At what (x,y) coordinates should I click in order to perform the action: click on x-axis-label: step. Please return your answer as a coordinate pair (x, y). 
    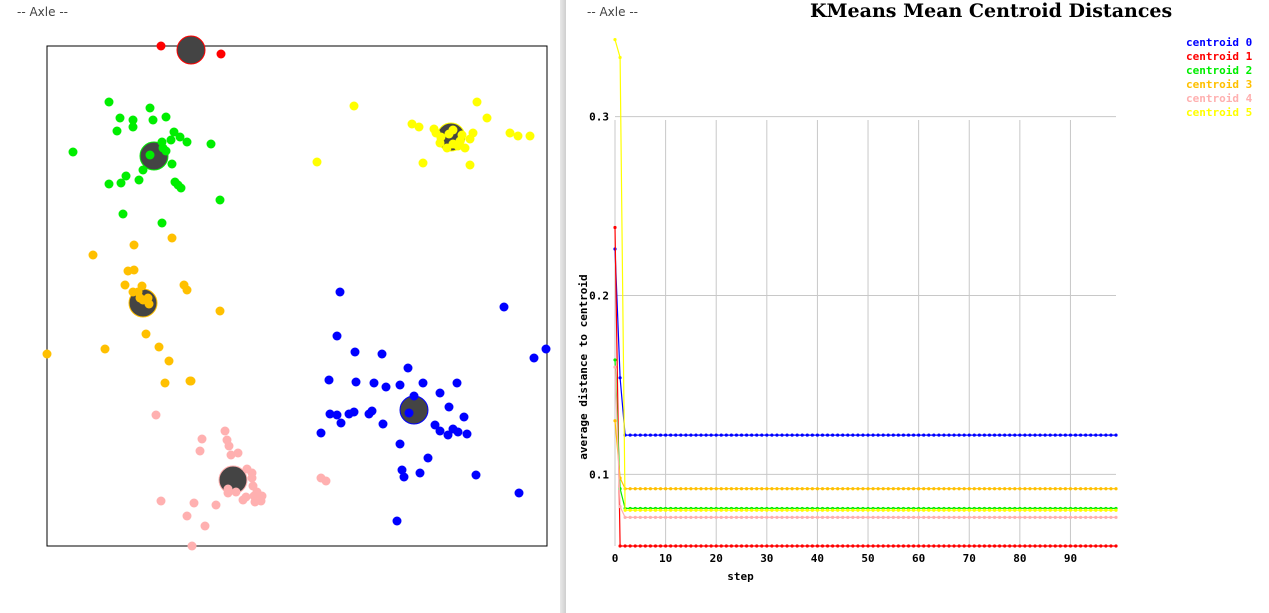
    Looking at the image, I should click on (740, 576).